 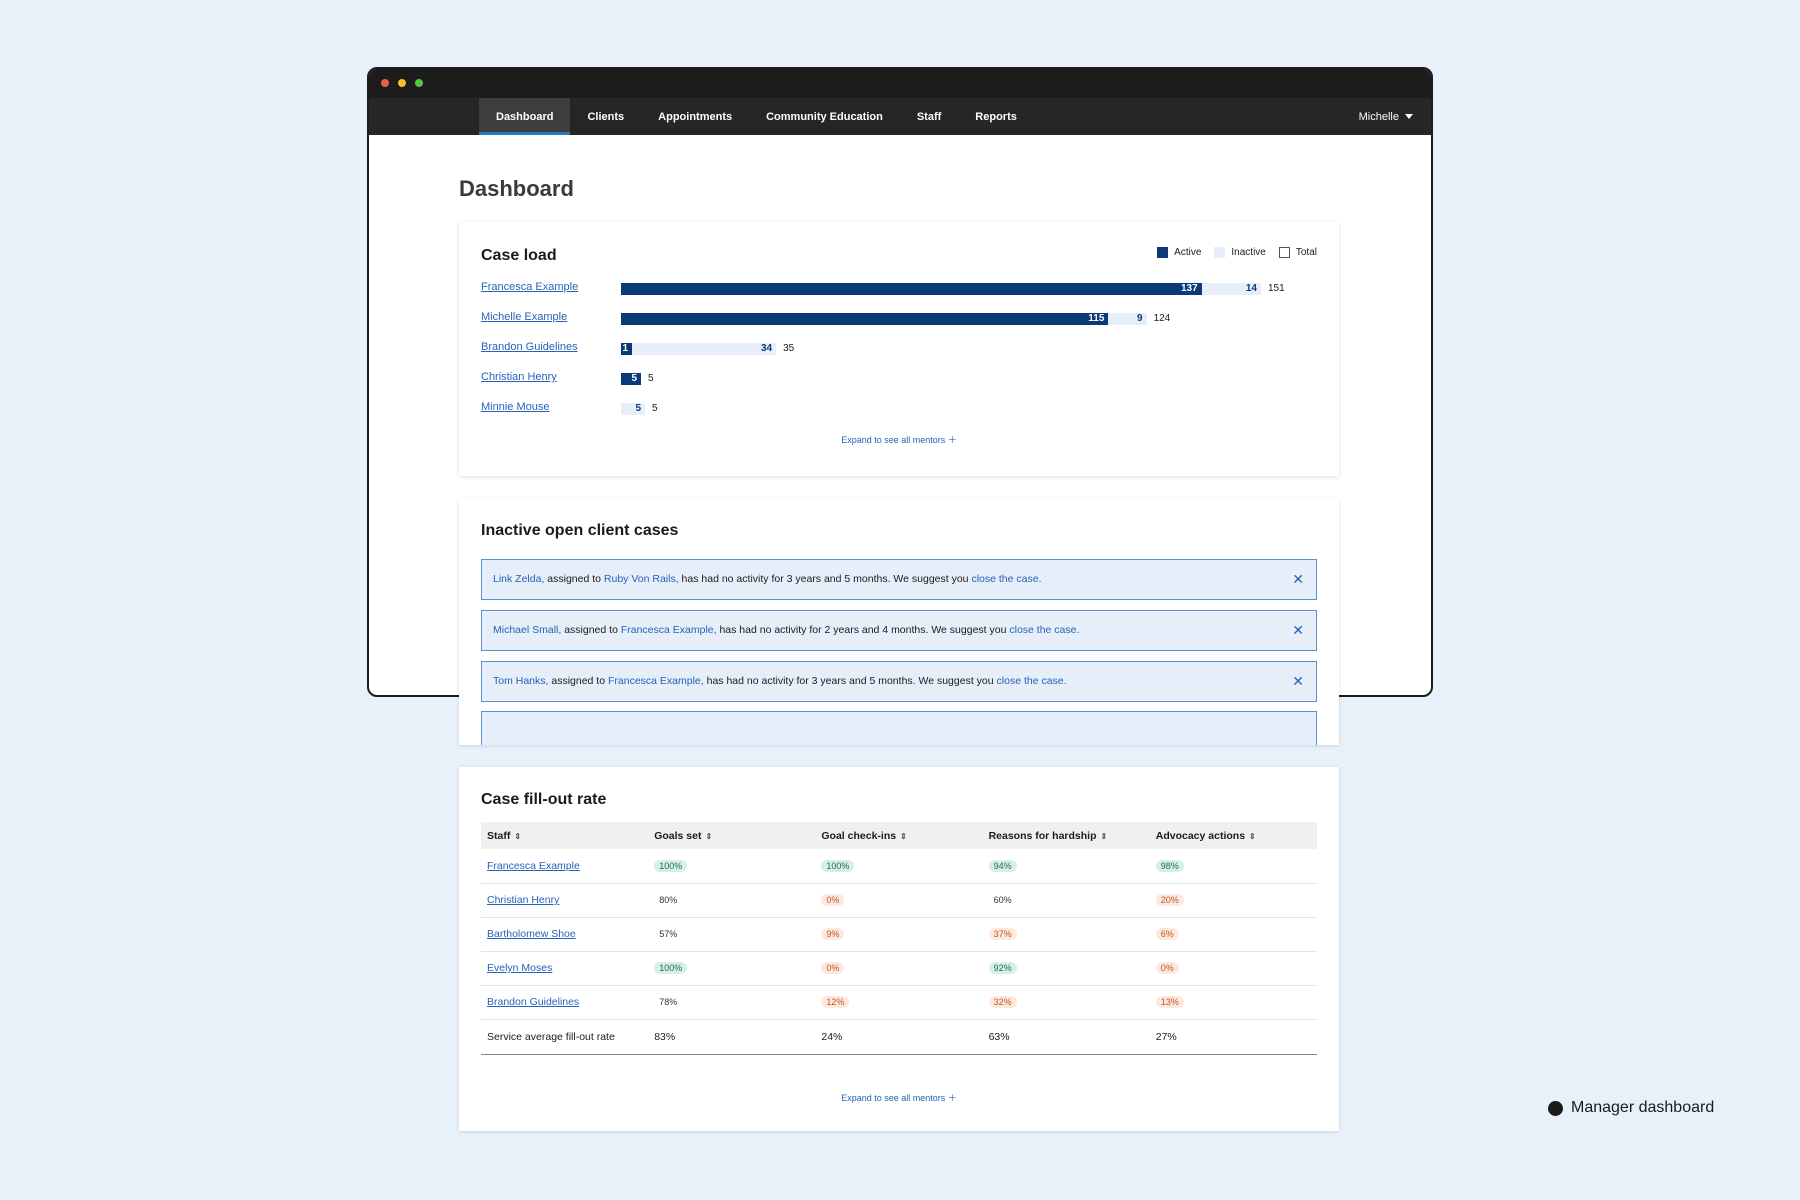 What do you see at coordinates (529, 347) in the screenshot?
I see `mentor-link: Brandon Guidelines` at bounding box center [529, 347].